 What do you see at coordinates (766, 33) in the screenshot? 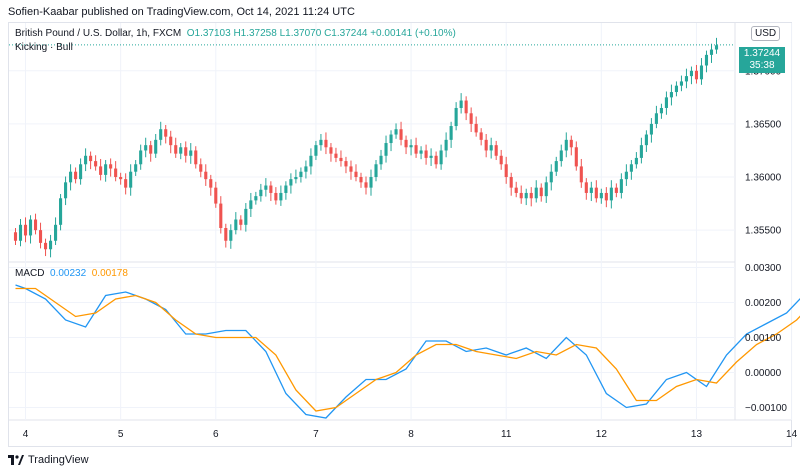
I see `currency-button: USD` at bounding box center [766, 33].